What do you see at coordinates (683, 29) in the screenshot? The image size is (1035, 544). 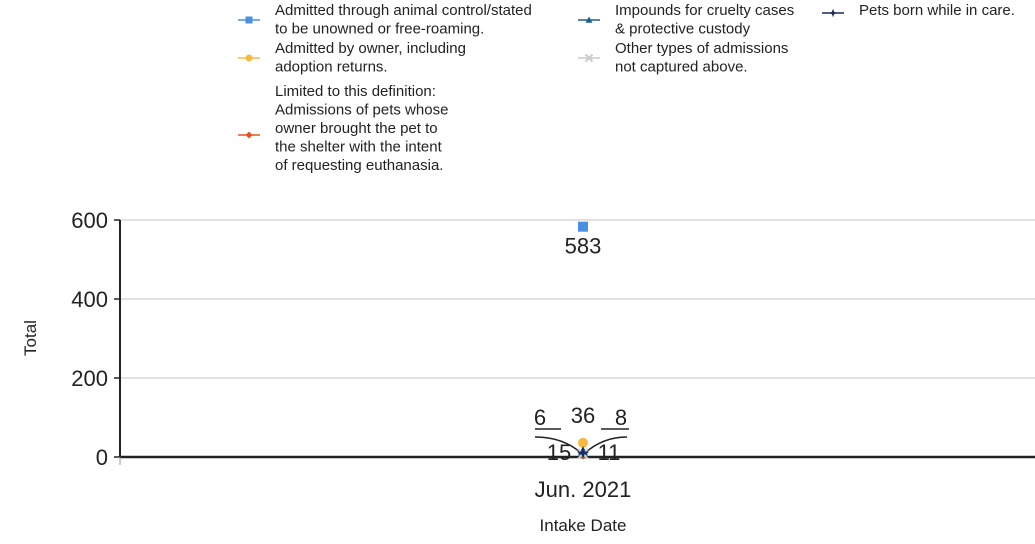 I see `legend-label-line: & protective custody` at bounding box center [683, 29].